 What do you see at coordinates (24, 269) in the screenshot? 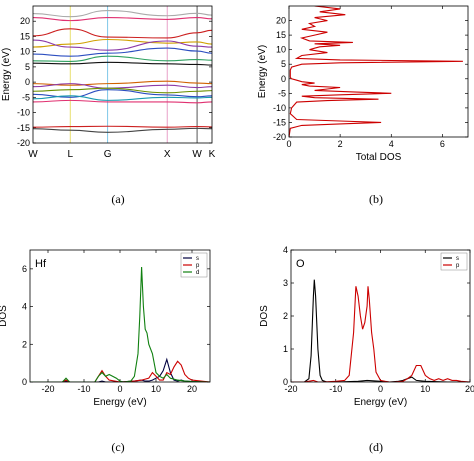
I see `y-tick-label: 6` at bounding box center [24, 269].